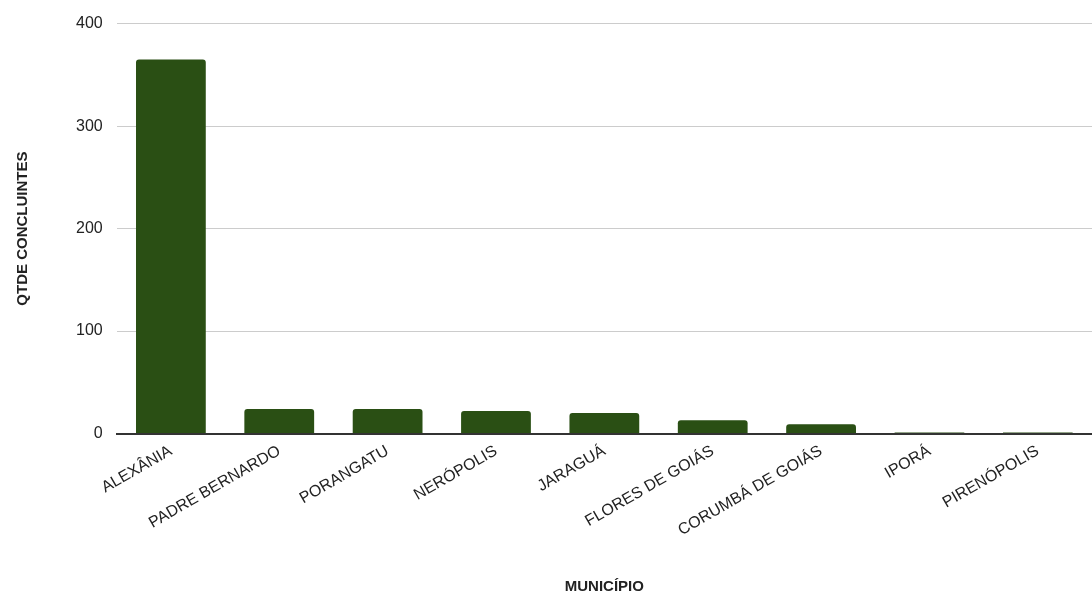  I want to click on y-tick-label: 300, so click(89, 125).